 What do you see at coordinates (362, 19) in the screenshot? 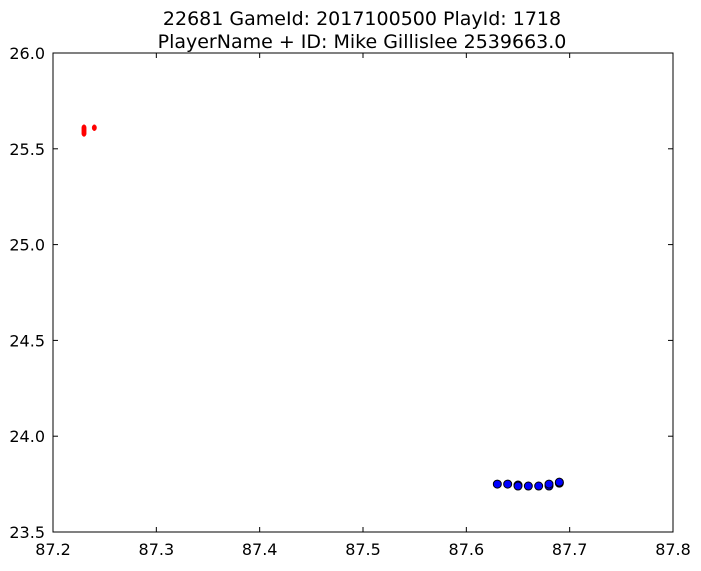
I see `chart-title: 22681 GameId: 2017100500 PlayId: 1718` at bounding box center [362, 19].